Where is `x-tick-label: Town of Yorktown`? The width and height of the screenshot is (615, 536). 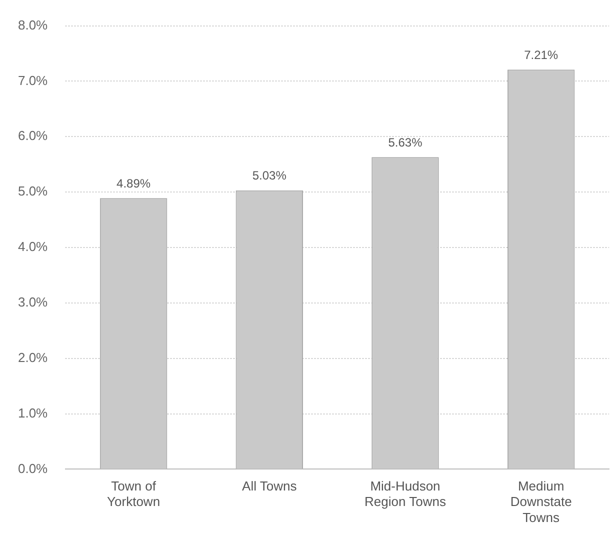
x-tick-label: Town of Yorktown is located at coordinates (133, 494).